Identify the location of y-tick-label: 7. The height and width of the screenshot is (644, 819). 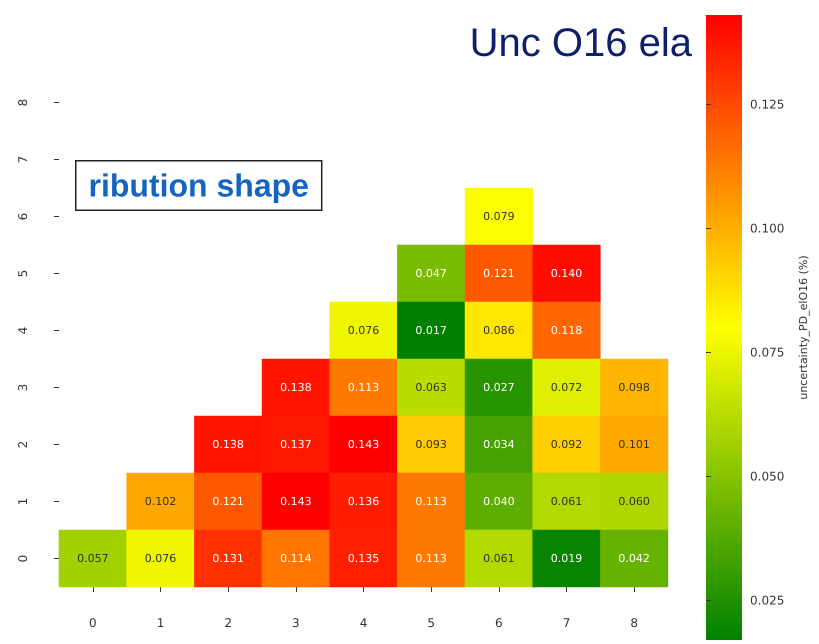
(23, 160).